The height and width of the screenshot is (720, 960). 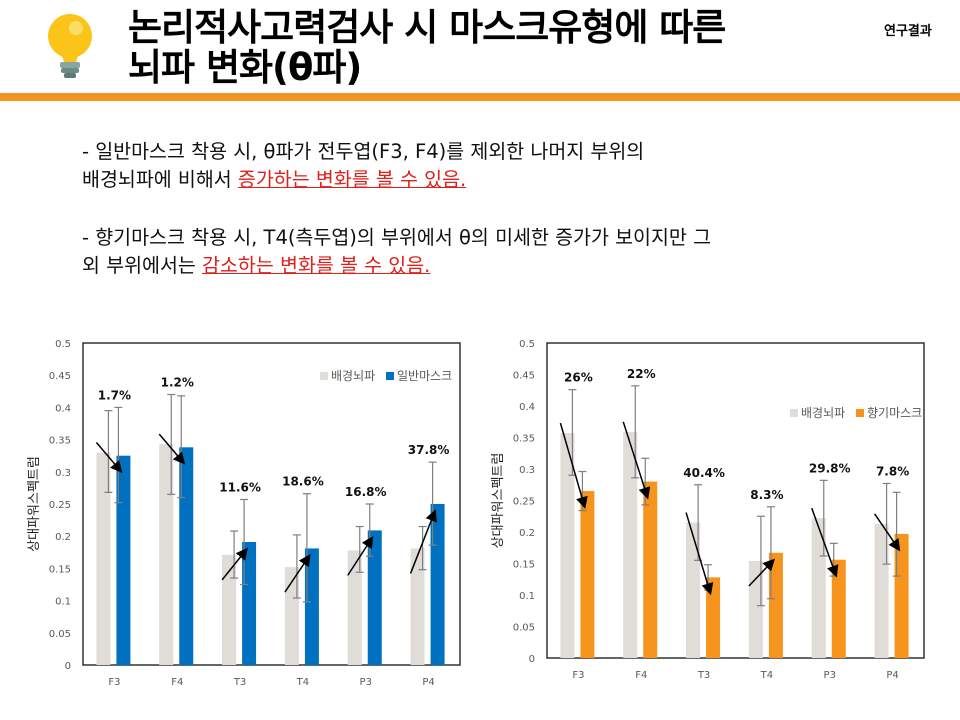 What do you see at coordinates (894, 413) in the screenshot?
I see `legend-label: 향기마스크` at bounding box center [894, 413].